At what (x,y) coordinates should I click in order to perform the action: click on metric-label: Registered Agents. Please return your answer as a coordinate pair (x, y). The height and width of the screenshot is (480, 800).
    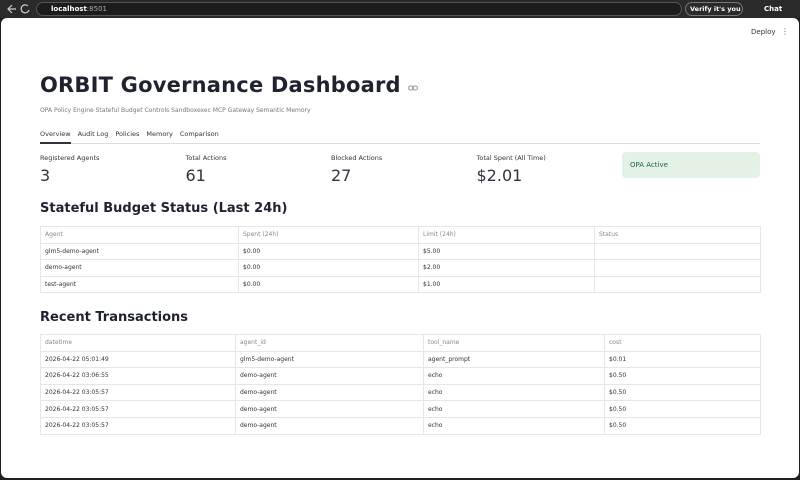
    Looking at the image, I should click on (70, 158).